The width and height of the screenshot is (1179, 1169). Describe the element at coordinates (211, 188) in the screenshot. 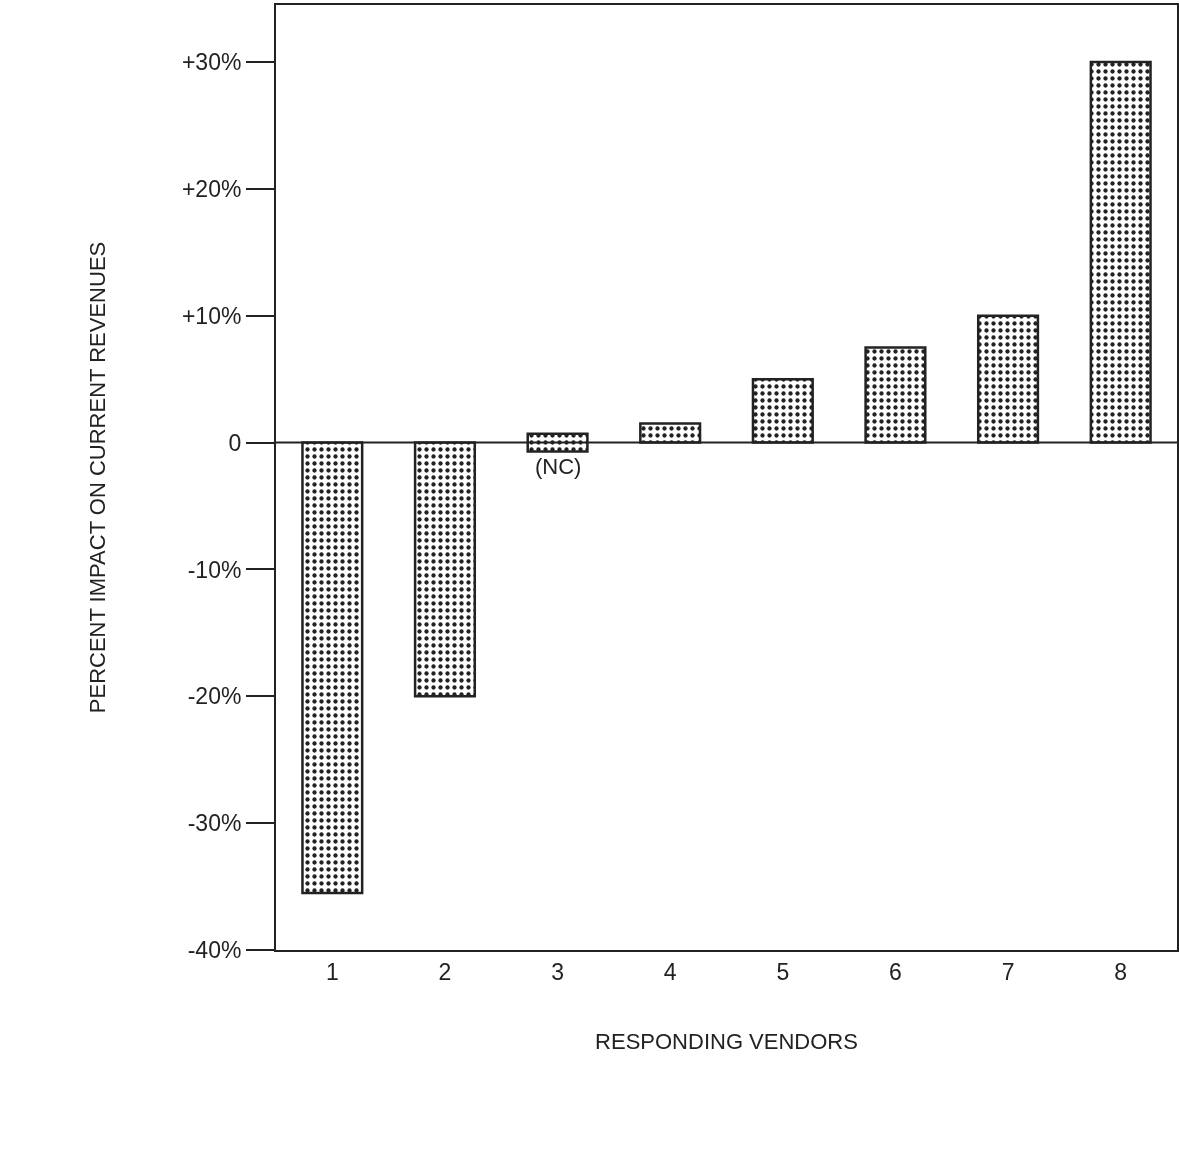

I see `y-tick-label: +20%` at that location.